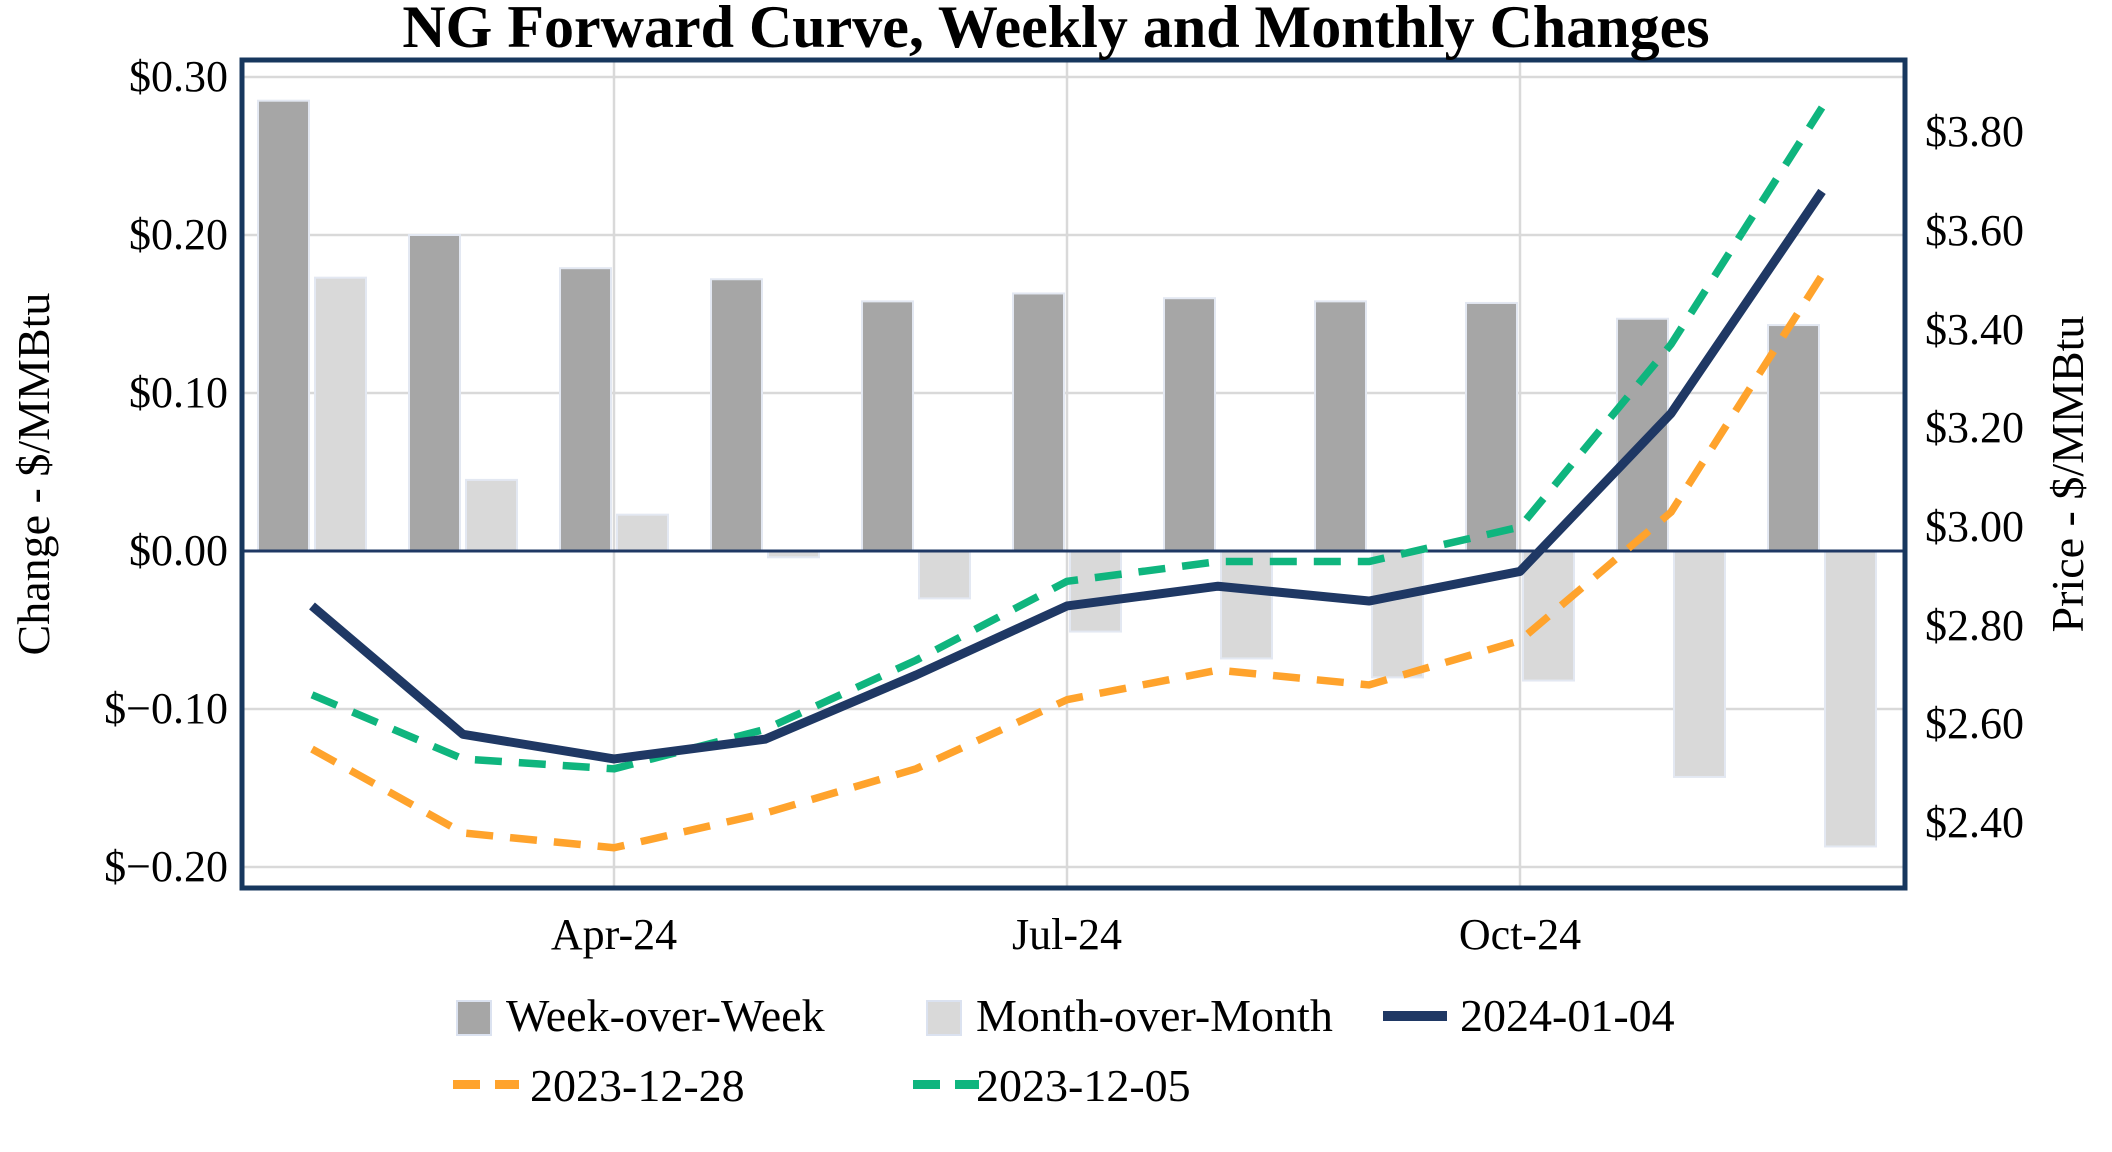 The image size is (2112, 1152). What do you see at coordinates (1520, 934) in the screenshot?
I see `x-tick-label: Oct-24` at bounding box center [1520, 934].